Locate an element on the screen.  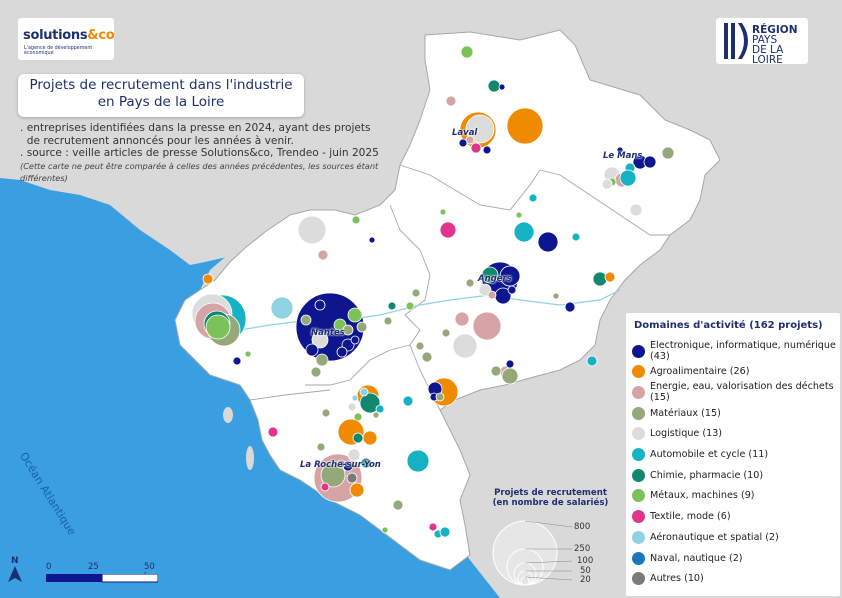
logo-subtext: L'agence de développement économique is located at coordinates (58, 51).